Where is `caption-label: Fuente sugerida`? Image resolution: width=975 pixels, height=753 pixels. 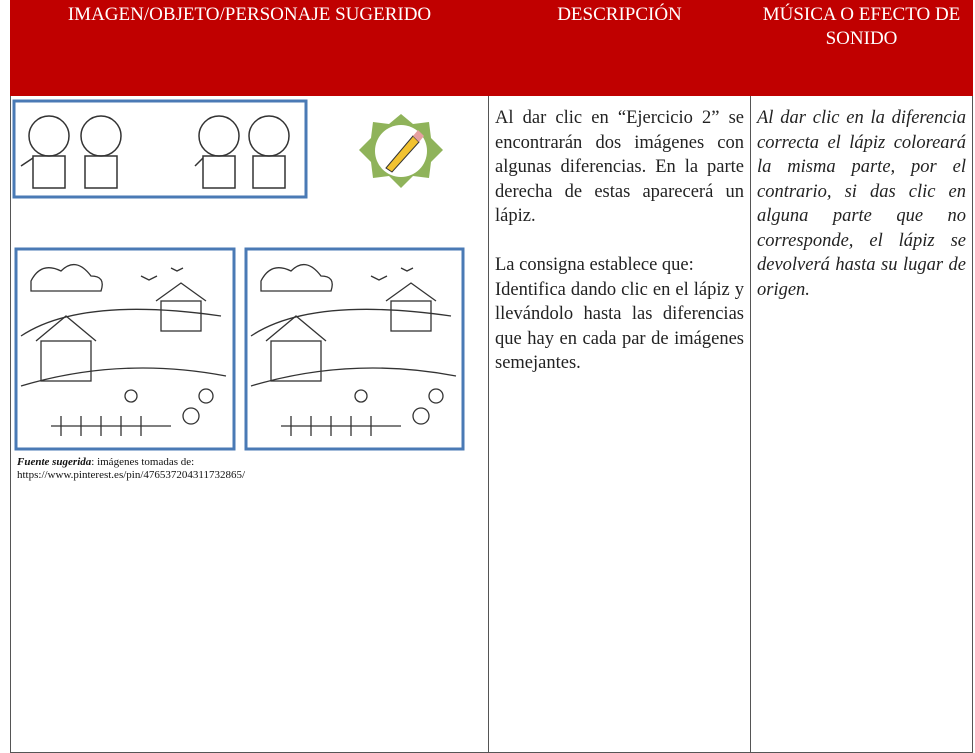 caption-label: Fuente sugerida is located at coordinates (54, 462).